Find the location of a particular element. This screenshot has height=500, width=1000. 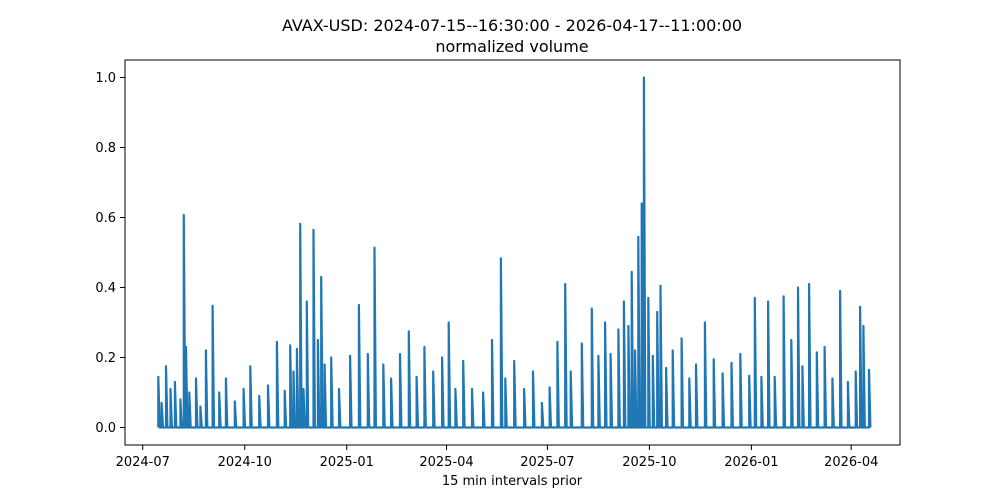

y-tick-label: 1.0 is located at coordinates (105, 78).